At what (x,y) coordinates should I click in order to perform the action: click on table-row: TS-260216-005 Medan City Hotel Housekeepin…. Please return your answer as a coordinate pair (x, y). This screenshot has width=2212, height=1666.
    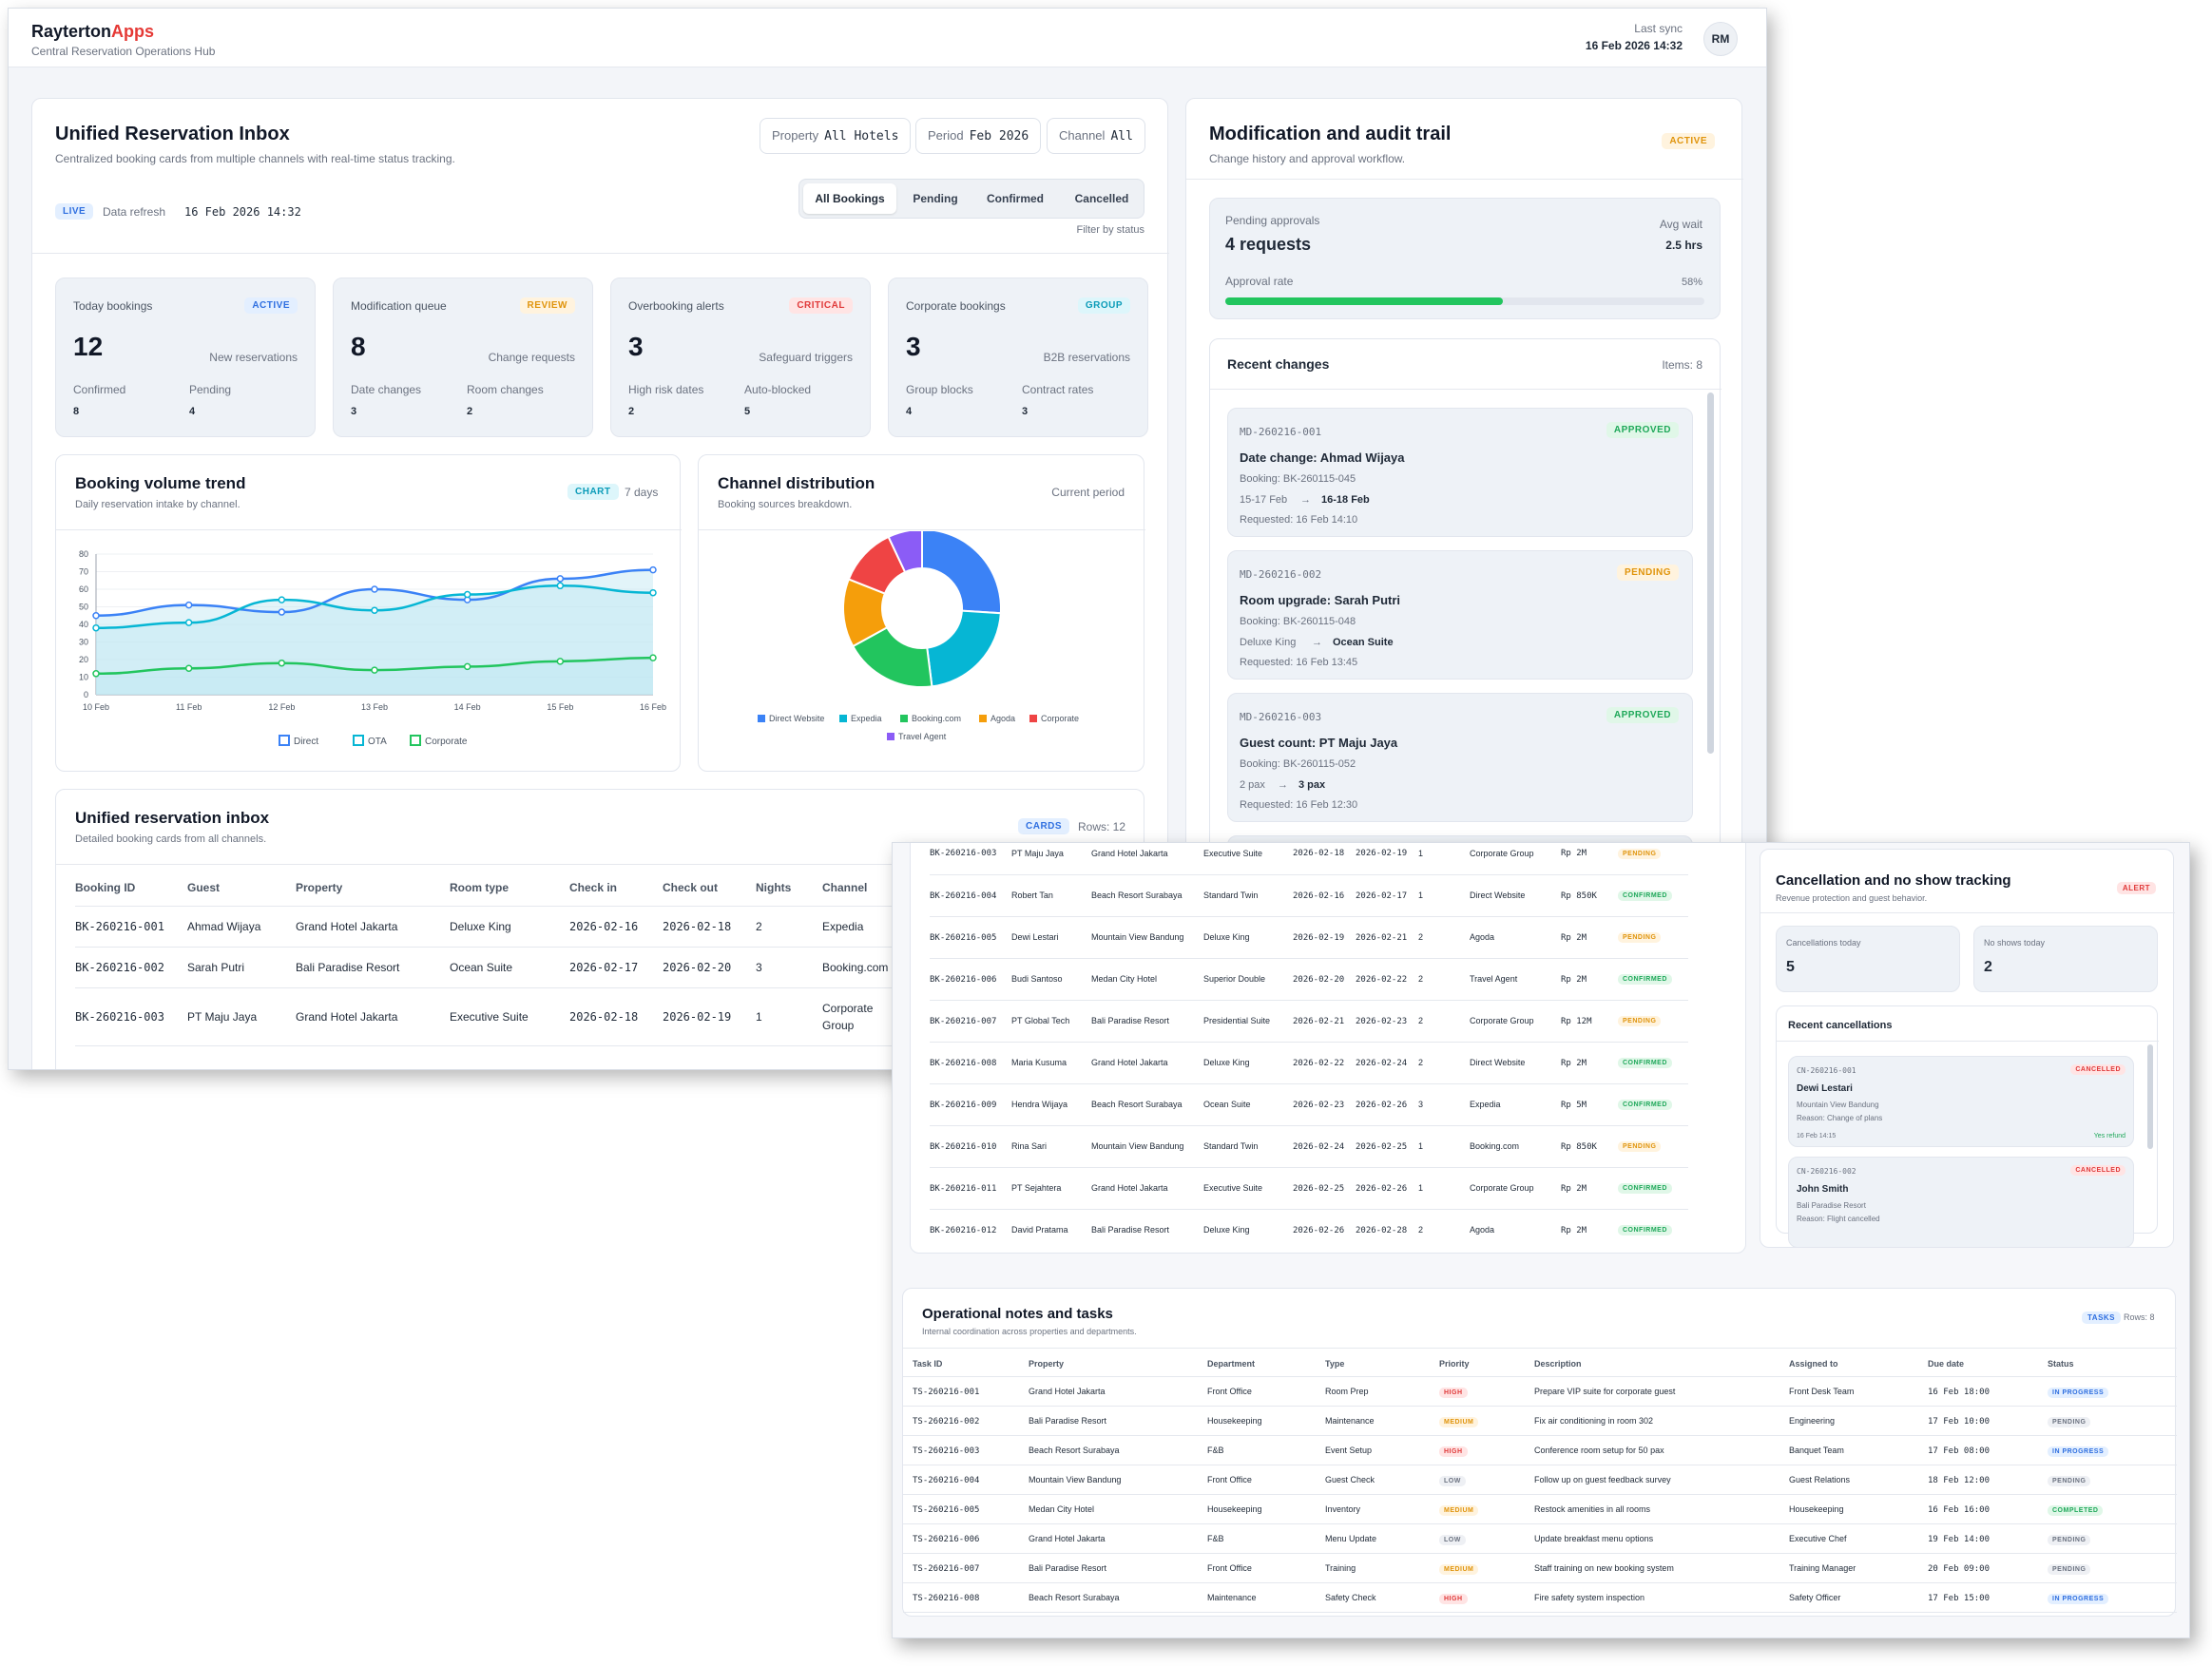
    Looking at the image, I should click on (1540, 1509).